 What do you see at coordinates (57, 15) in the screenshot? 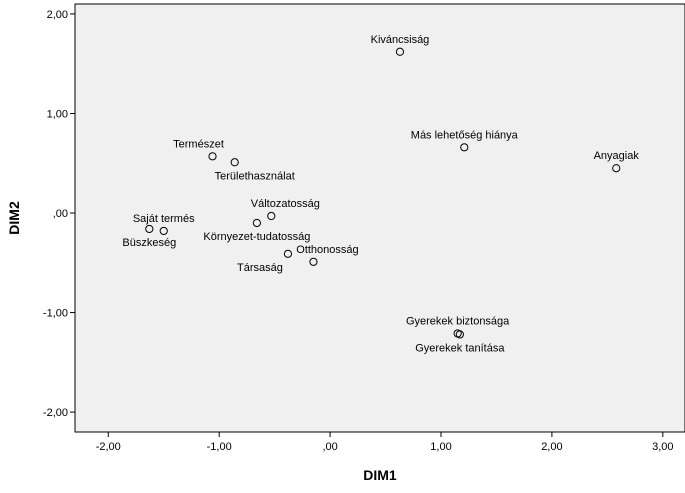
I see `y-tick-label: 2,00` at bounding box center [57, 15].